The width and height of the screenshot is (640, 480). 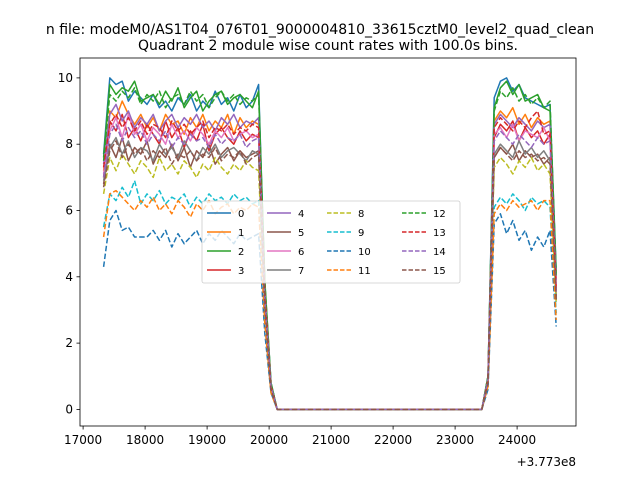 What do you see at coordinates (439, 214) in the screenshot?
I see `legend-label-12: 12` at bounding box center [439, 214].